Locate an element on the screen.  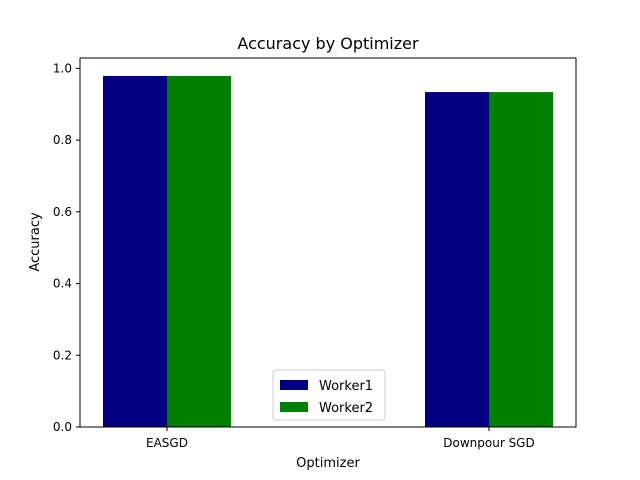
y-tick-label: 0.0 is located at coordinates (62, 427).